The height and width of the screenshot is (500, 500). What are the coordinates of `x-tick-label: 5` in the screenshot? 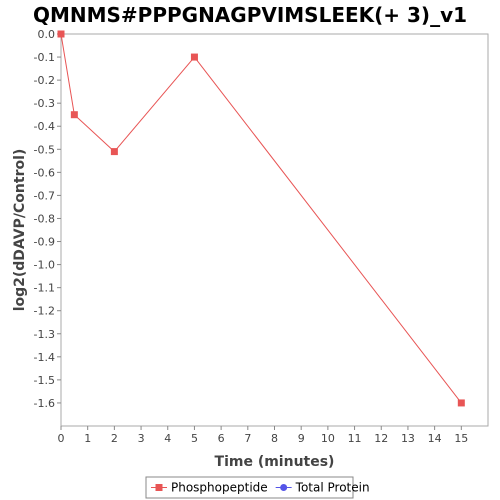 It's located at (194, 438).